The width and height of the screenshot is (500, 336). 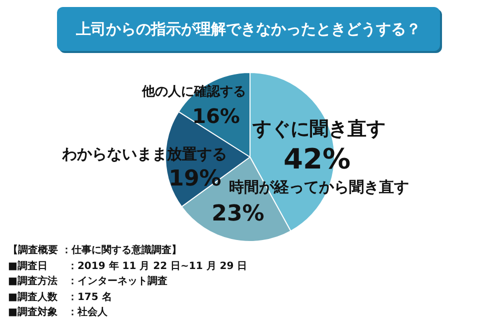 I want to click on text: ■調査方法 ：インターネット調査, so click(x=88, y=281).